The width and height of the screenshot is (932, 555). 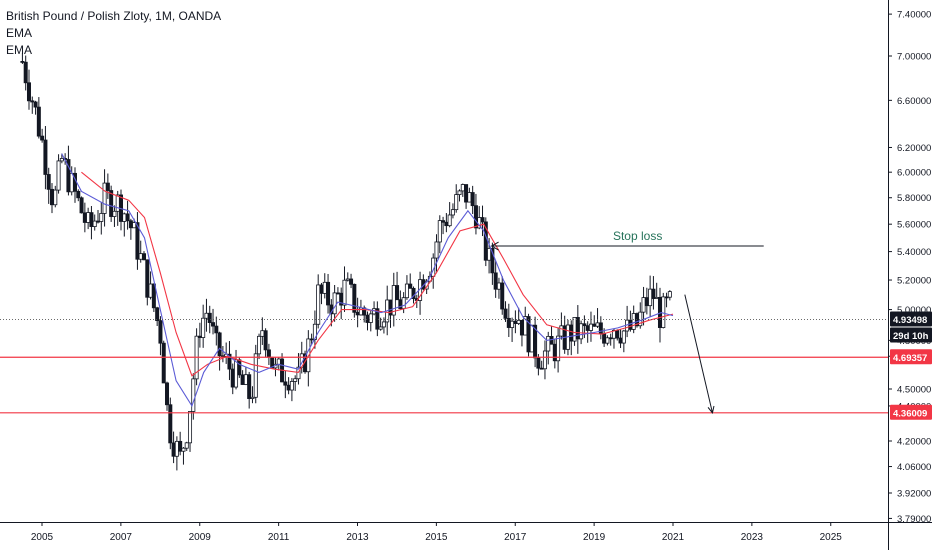 I want to click on current-price-tag: 4.93498, so click(x=910, y=320).